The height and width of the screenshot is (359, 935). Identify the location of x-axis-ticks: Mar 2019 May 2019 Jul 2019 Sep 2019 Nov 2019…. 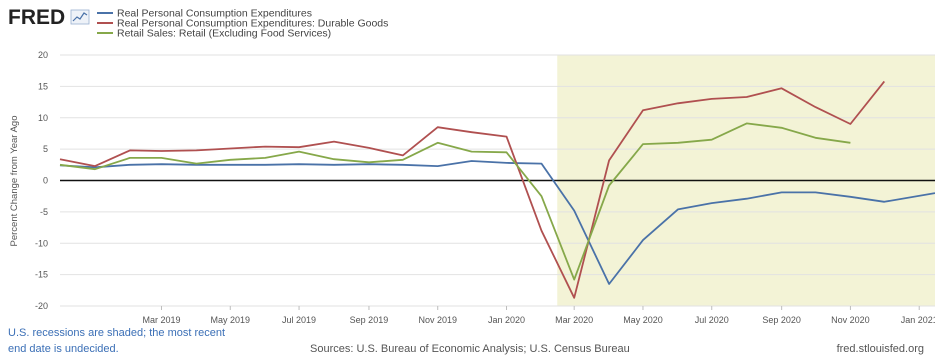
(538, 315).